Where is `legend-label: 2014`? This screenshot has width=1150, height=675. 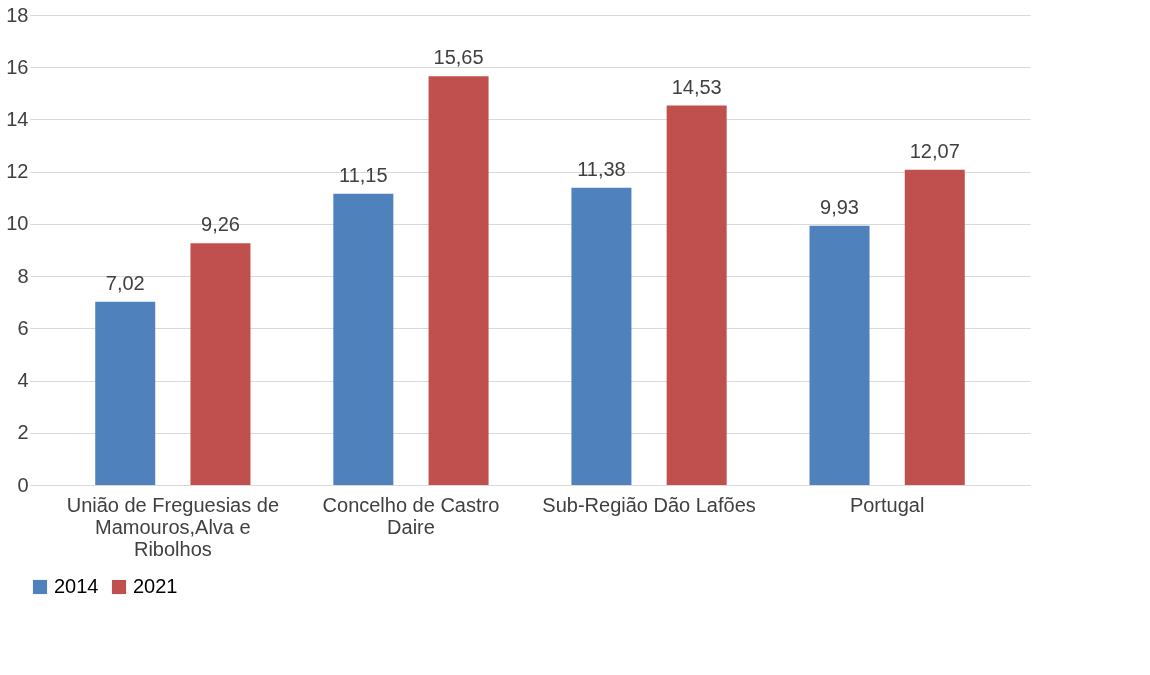
legend-label: 2014 is located at coordinates (76, 586).